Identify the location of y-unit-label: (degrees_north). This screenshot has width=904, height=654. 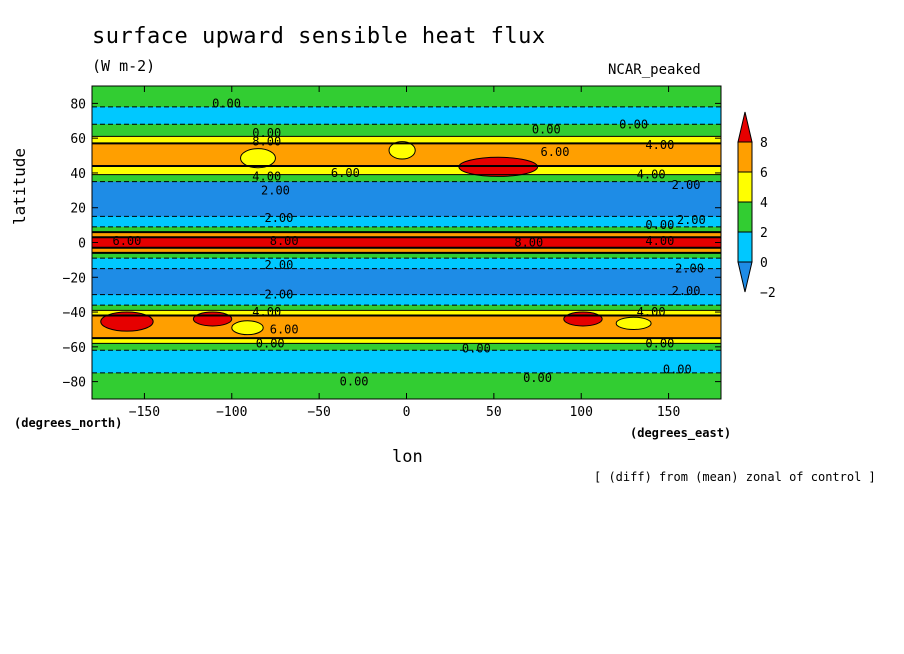
(68, 423).